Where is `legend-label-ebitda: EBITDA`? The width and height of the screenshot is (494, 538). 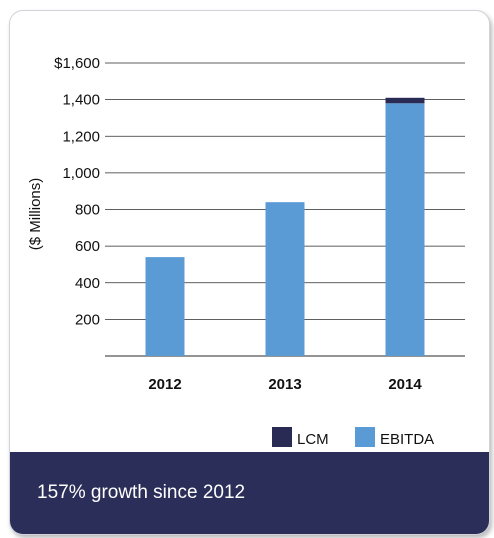
legend-label-ebitda: EBITDA is located at coordinates (407, 439).